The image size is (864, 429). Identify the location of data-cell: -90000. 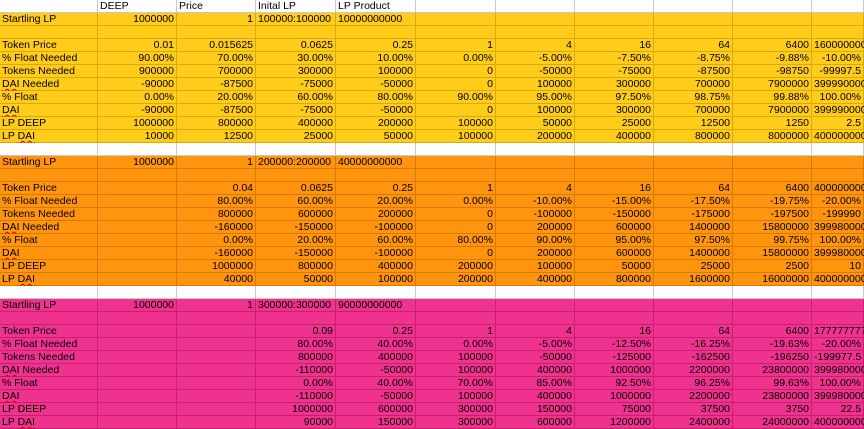
(137, 84).